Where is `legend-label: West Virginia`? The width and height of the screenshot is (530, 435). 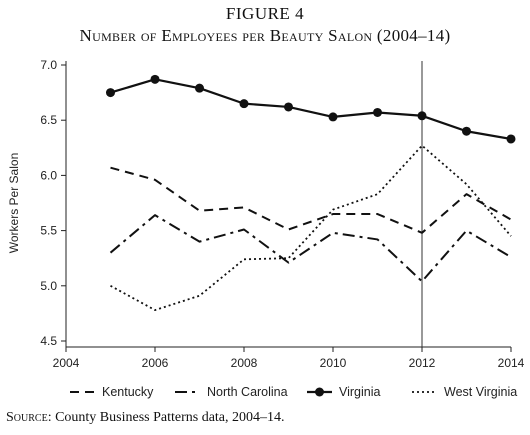 legend-label: West Virginia is located at coordinates (480, 392).